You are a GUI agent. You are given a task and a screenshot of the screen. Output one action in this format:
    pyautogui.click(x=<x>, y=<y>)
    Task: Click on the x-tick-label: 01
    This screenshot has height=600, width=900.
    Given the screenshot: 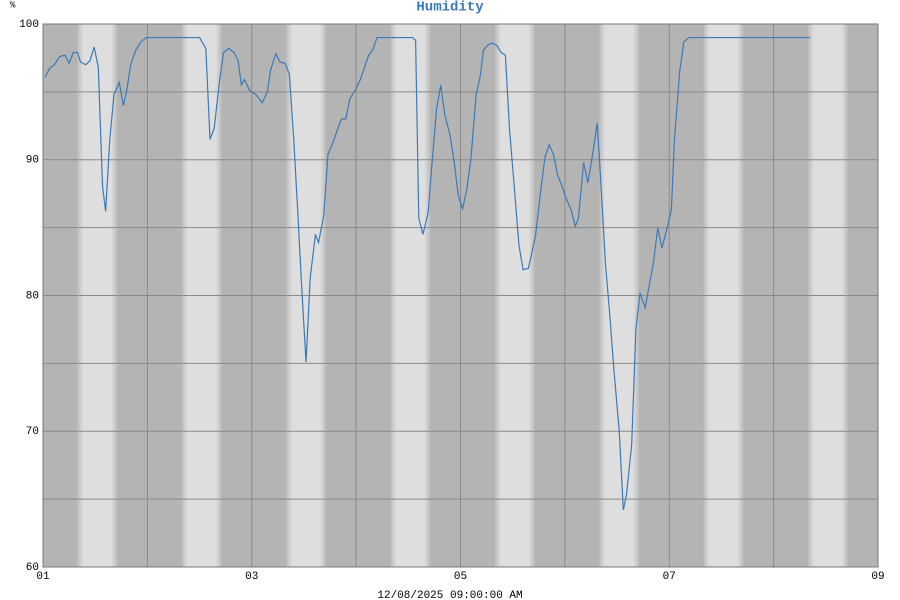 What is the action you would take?
    pyautogui.click(x=43, y=577)
    